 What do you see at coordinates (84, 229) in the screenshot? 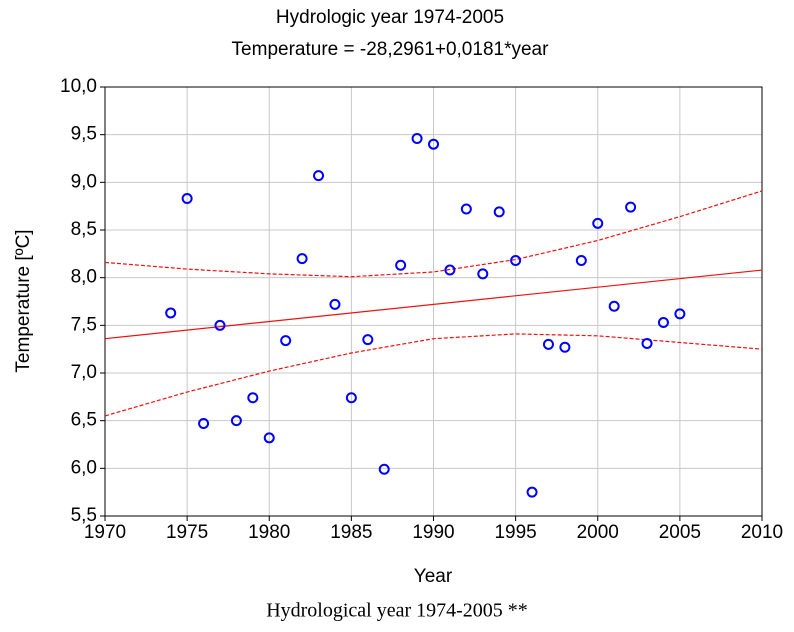
I see `y-tick-label: 8,5` at bounding box center [84, 229].